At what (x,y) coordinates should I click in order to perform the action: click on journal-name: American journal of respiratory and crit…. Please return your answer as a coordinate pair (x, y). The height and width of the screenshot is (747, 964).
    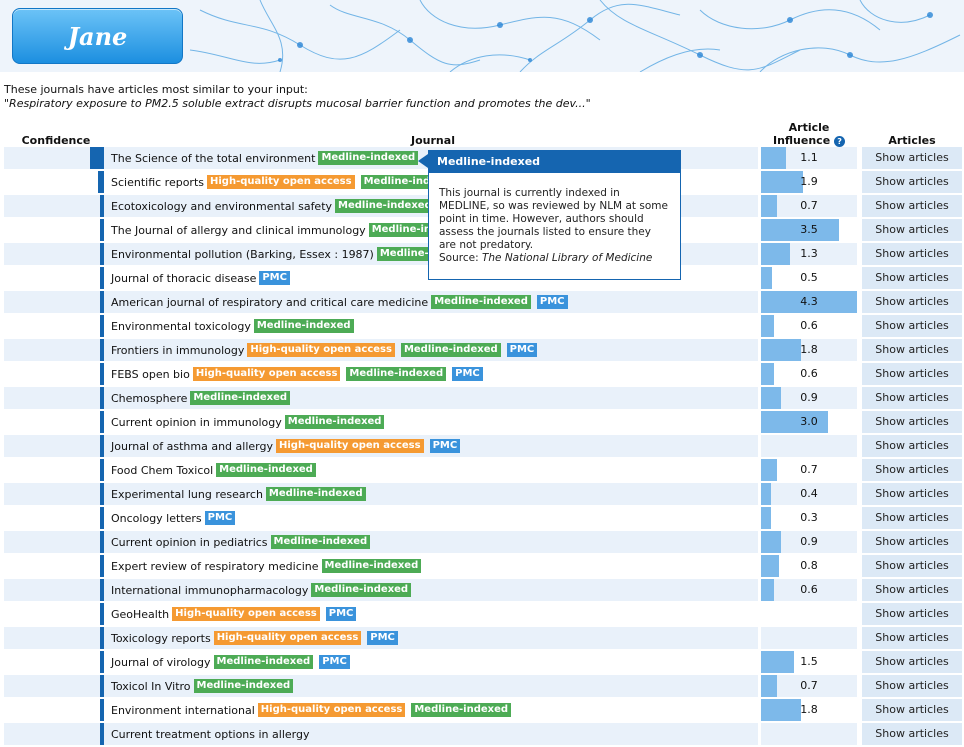
    Looking at the image, I should click on (270, 302).